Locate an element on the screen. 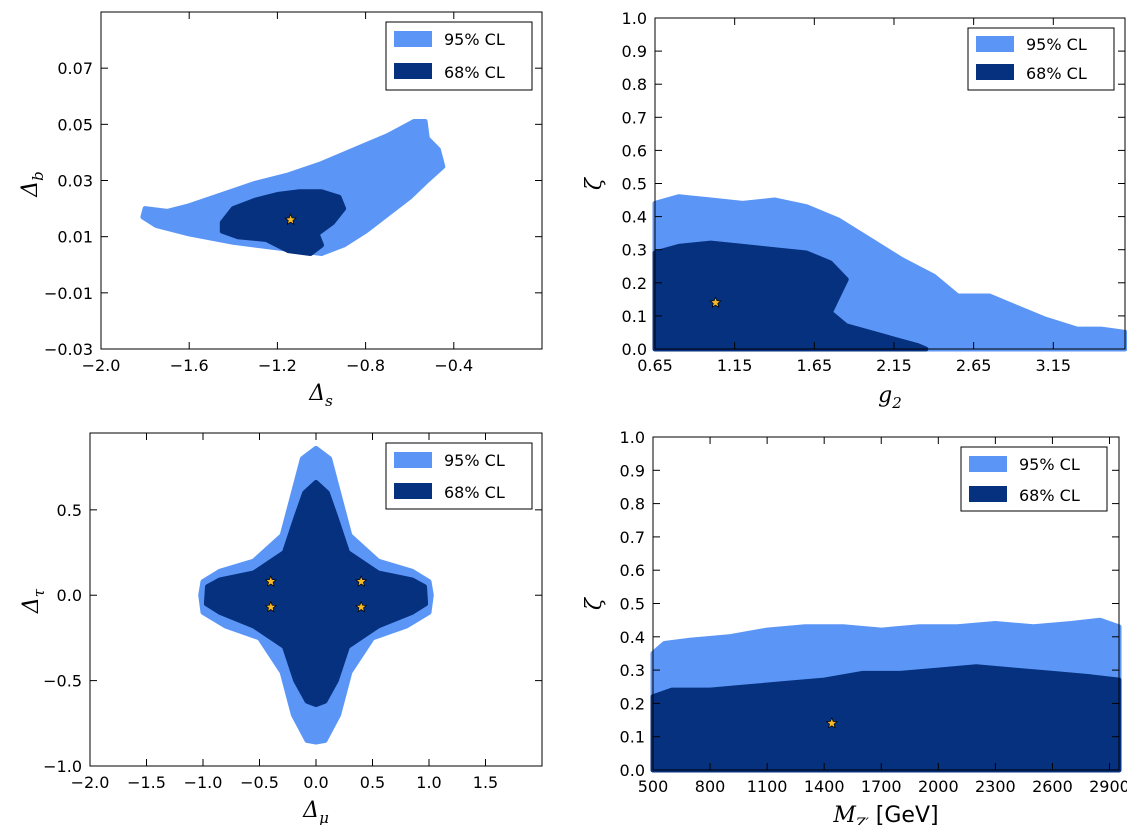 This screenshot has height=825, width=1127. x-tick-label: 1.15 is located at coordinates (735, 365).